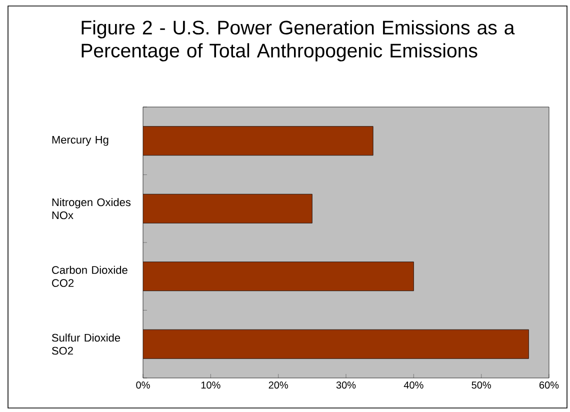  What do you see at coordinates (278, 385) in the screenshot?
I see `x-tick-label: 20%` at bounding box center [278, 385].